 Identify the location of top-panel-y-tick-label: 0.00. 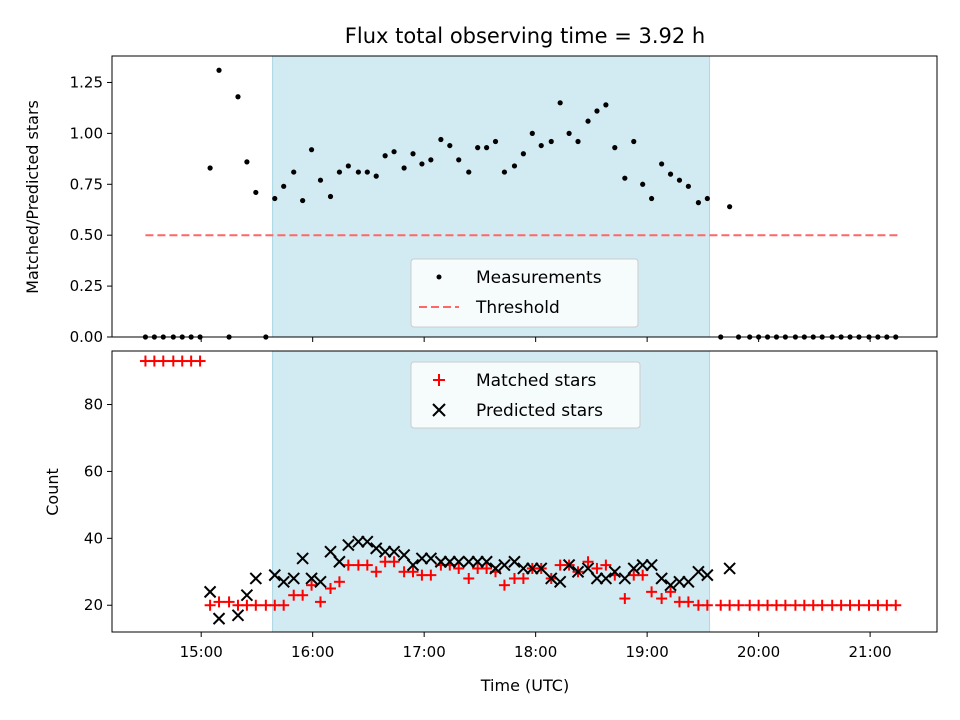
(86, 337).